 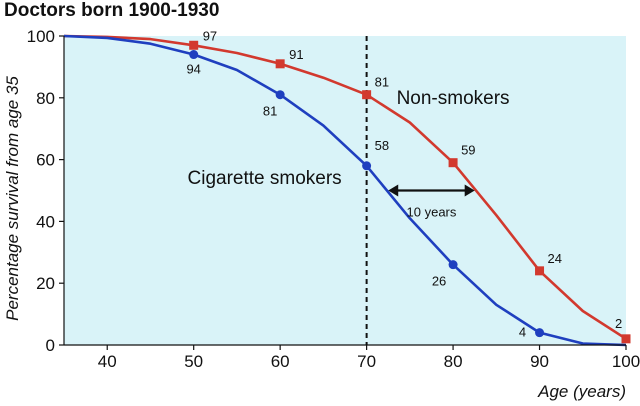 I want to click on data-label-non-smokers-70: 81, so click(x=382, y=82).